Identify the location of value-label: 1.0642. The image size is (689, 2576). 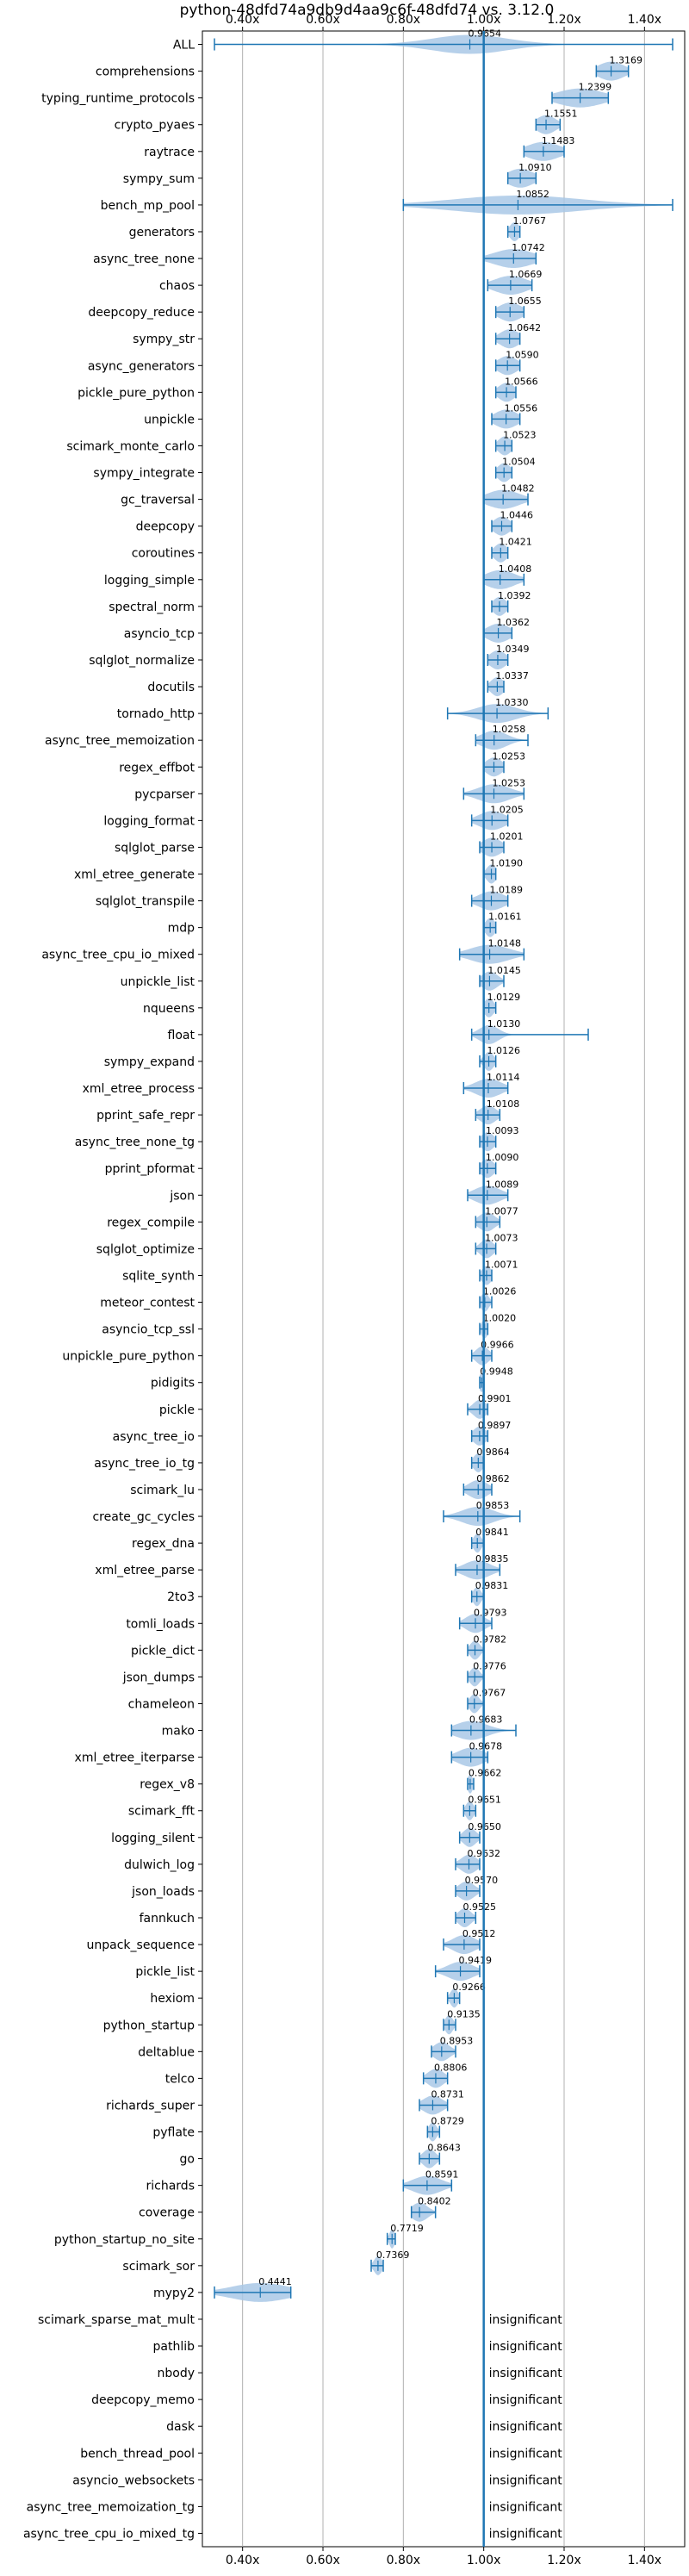
(525, 328).